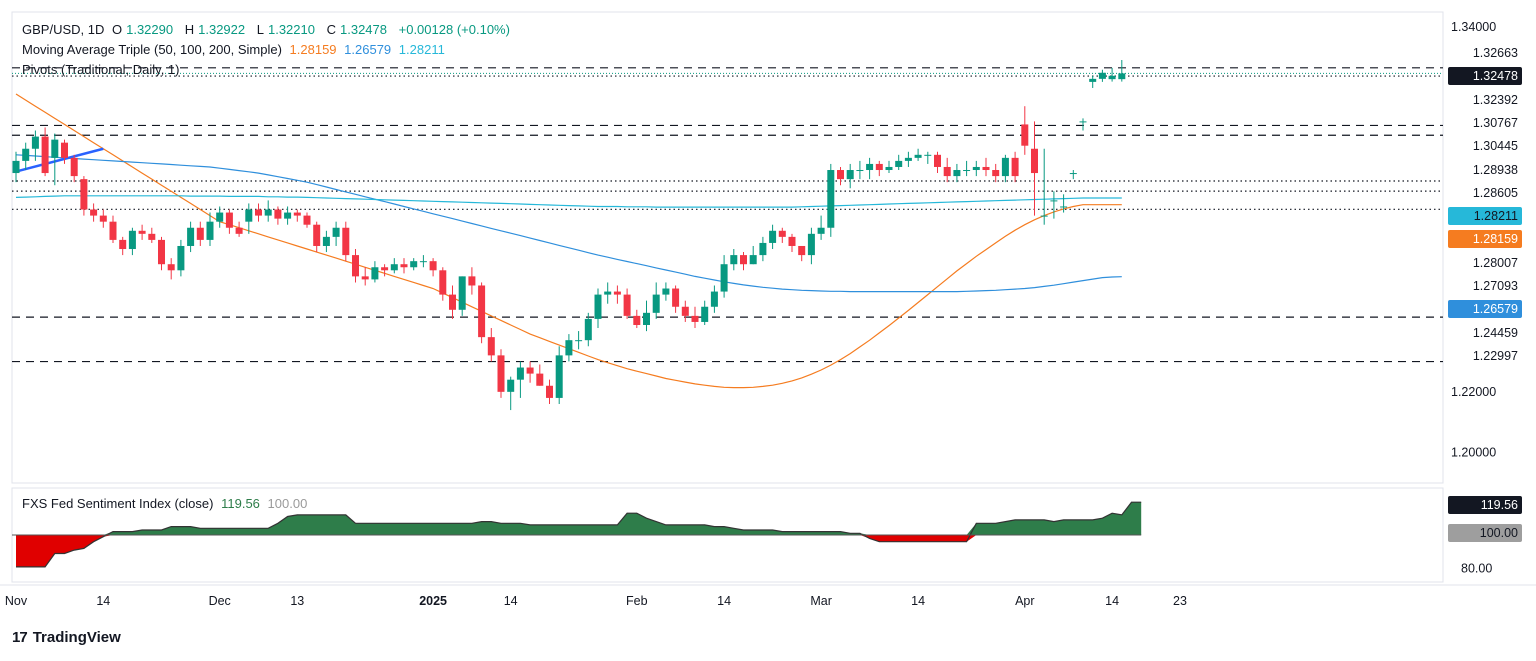  I want to click on ma50-value: 1.28159, so click(313, 49).